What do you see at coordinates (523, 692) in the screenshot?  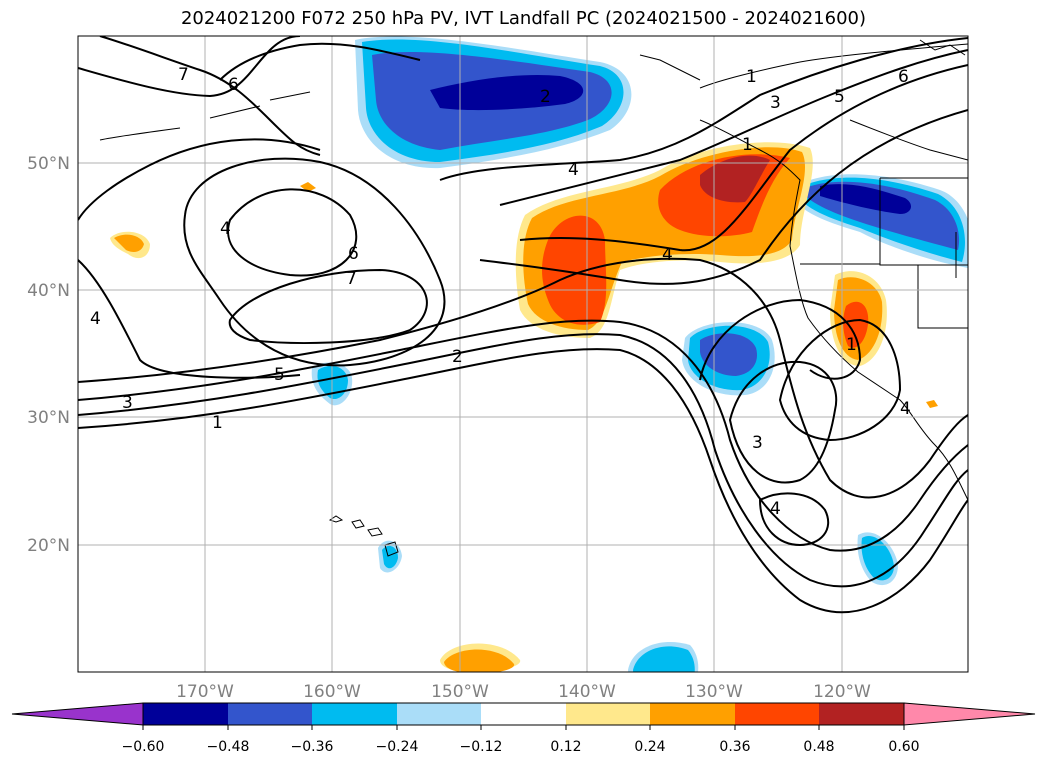 I see `lon-axis: 170°W 160°W 150°W 140°W 130°W 120°W` at bounding box center [523, 692].